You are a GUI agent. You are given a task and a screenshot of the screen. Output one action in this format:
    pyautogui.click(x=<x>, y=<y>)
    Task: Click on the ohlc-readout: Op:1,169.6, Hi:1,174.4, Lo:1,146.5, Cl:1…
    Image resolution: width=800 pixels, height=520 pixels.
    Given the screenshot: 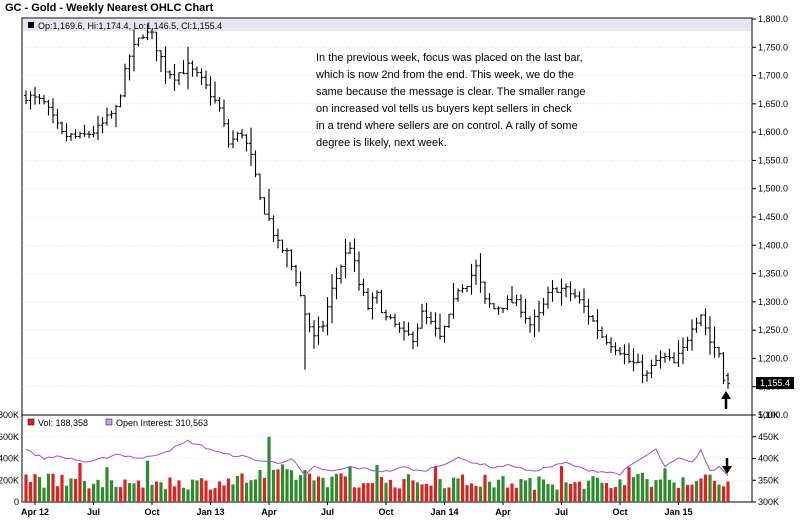 What is the action you would take?
    pyautogui.click(x=130, y=26)
    